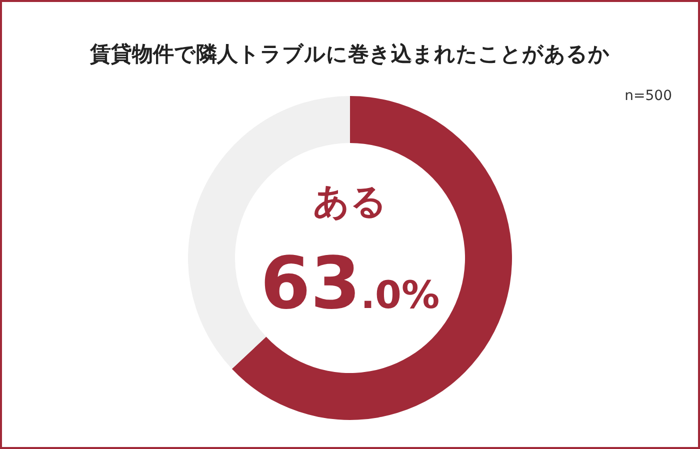 The width and height of the screenshot is (700, 449). Describe the element at coordinates (350, 54) in the screenshot. I see `chart-title: 賃貸物件で隣人トラブルに巻き込まれたことがあるか` at that location.